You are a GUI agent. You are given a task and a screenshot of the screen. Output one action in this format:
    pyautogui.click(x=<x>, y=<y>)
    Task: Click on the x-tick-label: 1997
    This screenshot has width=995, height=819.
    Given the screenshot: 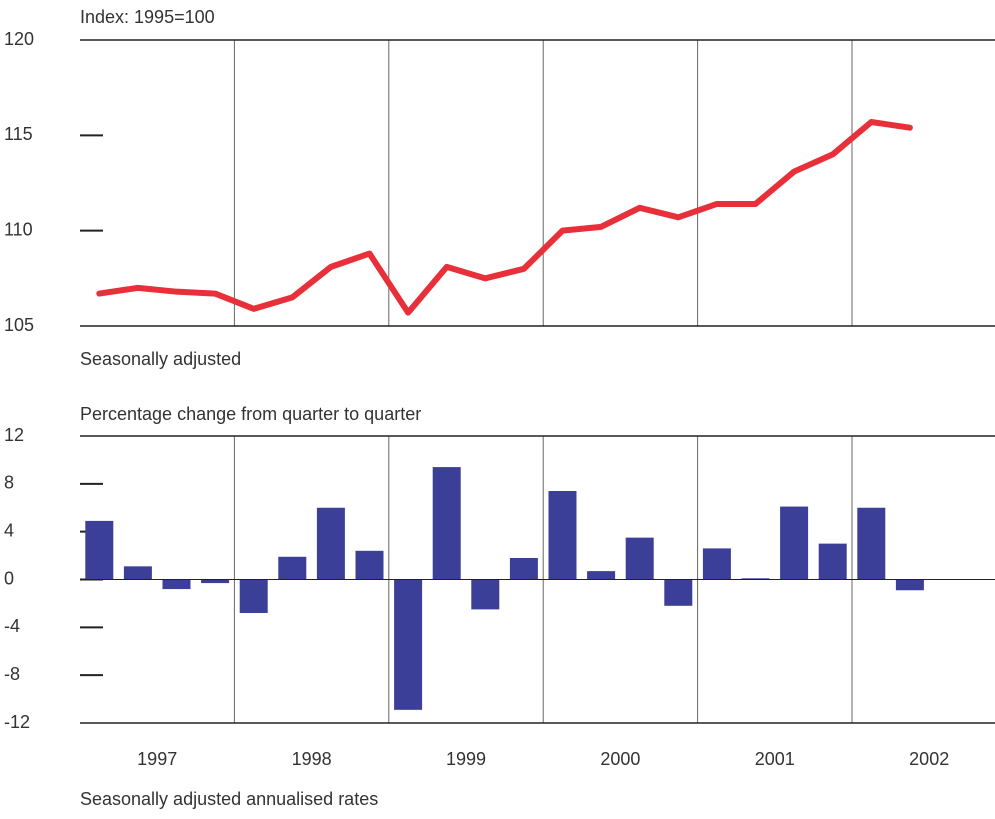 What is the action you would take?
    pyautogui.click(x=157, y=759)
    